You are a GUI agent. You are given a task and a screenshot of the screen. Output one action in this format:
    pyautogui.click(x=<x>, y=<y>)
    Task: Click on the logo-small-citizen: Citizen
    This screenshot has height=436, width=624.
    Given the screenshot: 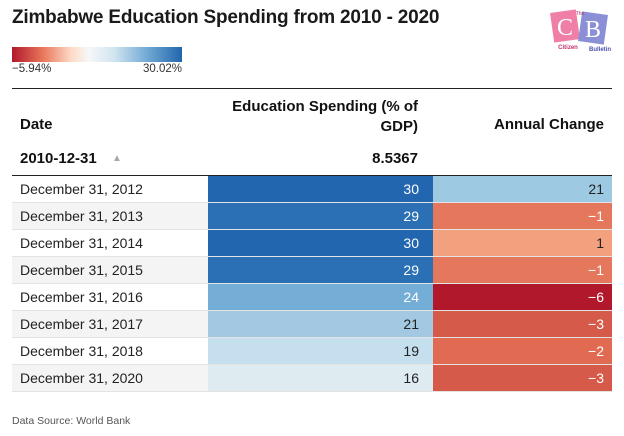 What is the action you would take?
    pyautogui.click(x=568, y=48)
    